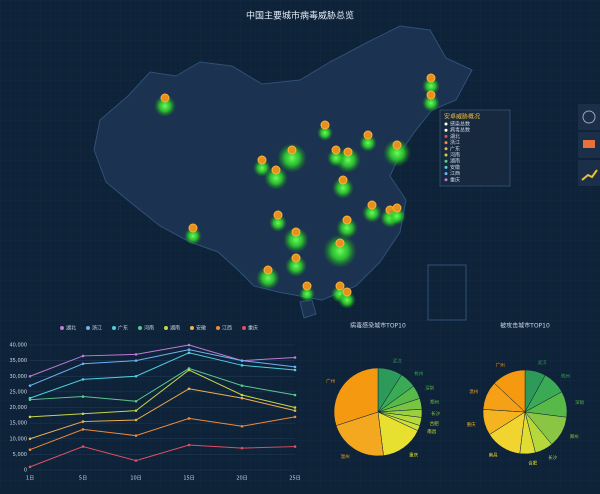  Describe the element at coordinates (19, 392) in the screenshot. I see `y-tick-label: 25,000` at that location.